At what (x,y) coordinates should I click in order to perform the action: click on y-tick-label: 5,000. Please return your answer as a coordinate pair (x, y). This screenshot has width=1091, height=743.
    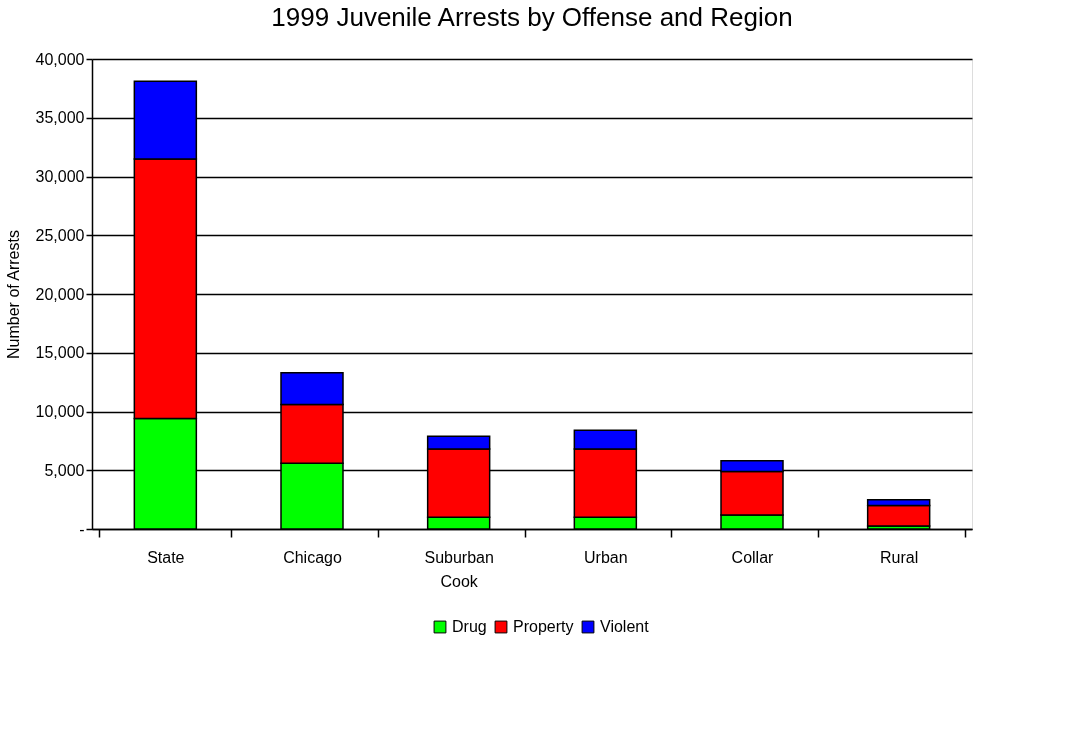
    Looking at the image, I should click on (64, 470).